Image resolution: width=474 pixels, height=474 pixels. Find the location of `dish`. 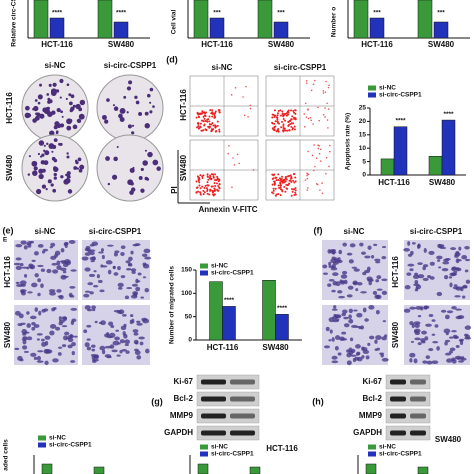

dish is located at coordinates (130, 108).